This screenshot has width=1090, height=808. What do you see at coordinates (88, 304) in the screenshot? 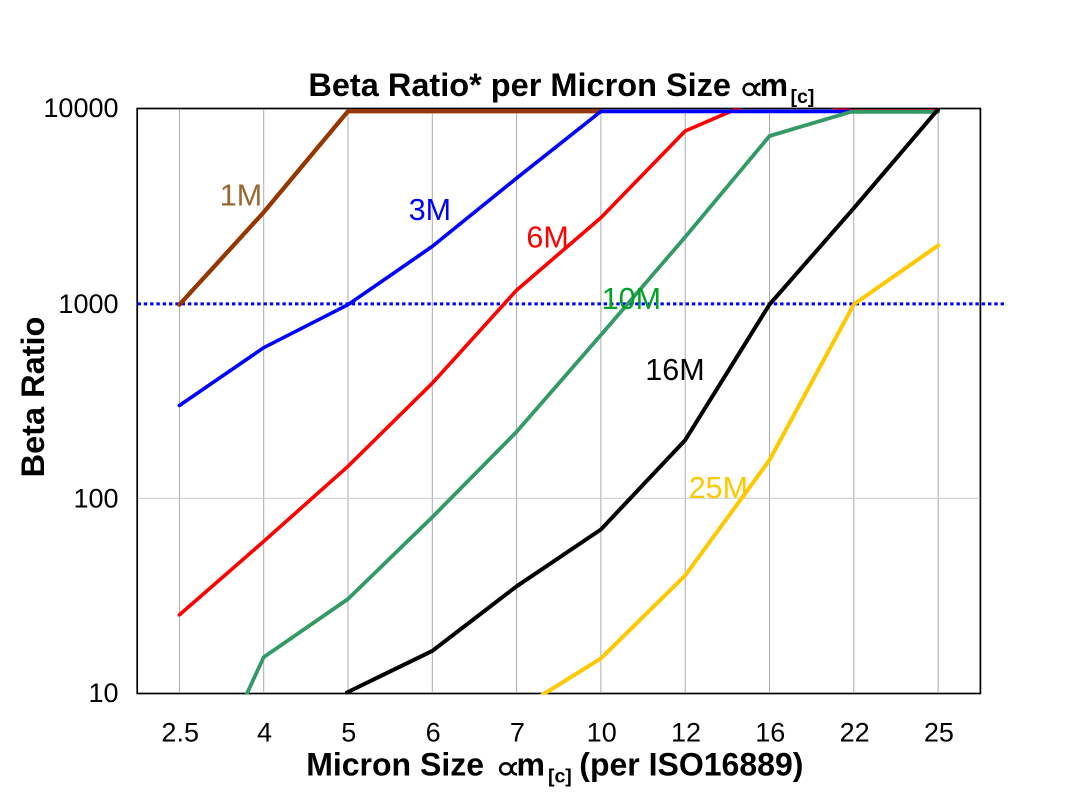
I see `svg-text: 1000` at bounding box center [88, 304].